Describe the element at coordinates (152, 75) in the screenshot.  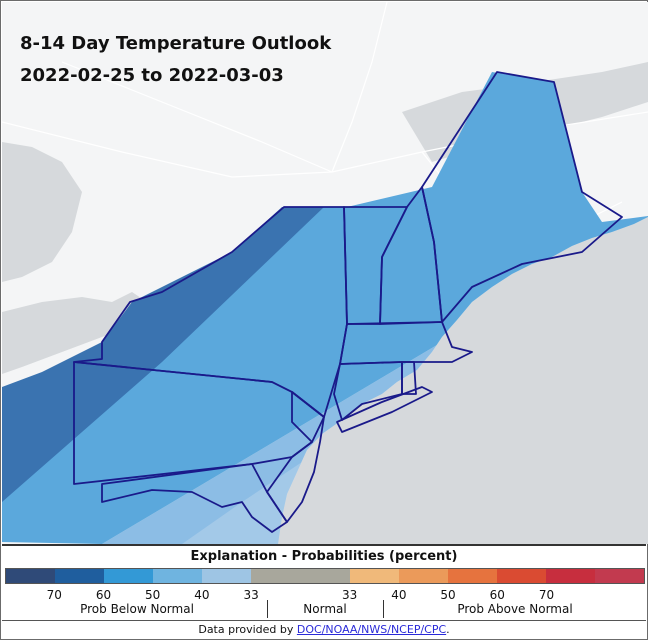
I see `title-line-2: 2022-02-25 to 2022-03-03` at that location.